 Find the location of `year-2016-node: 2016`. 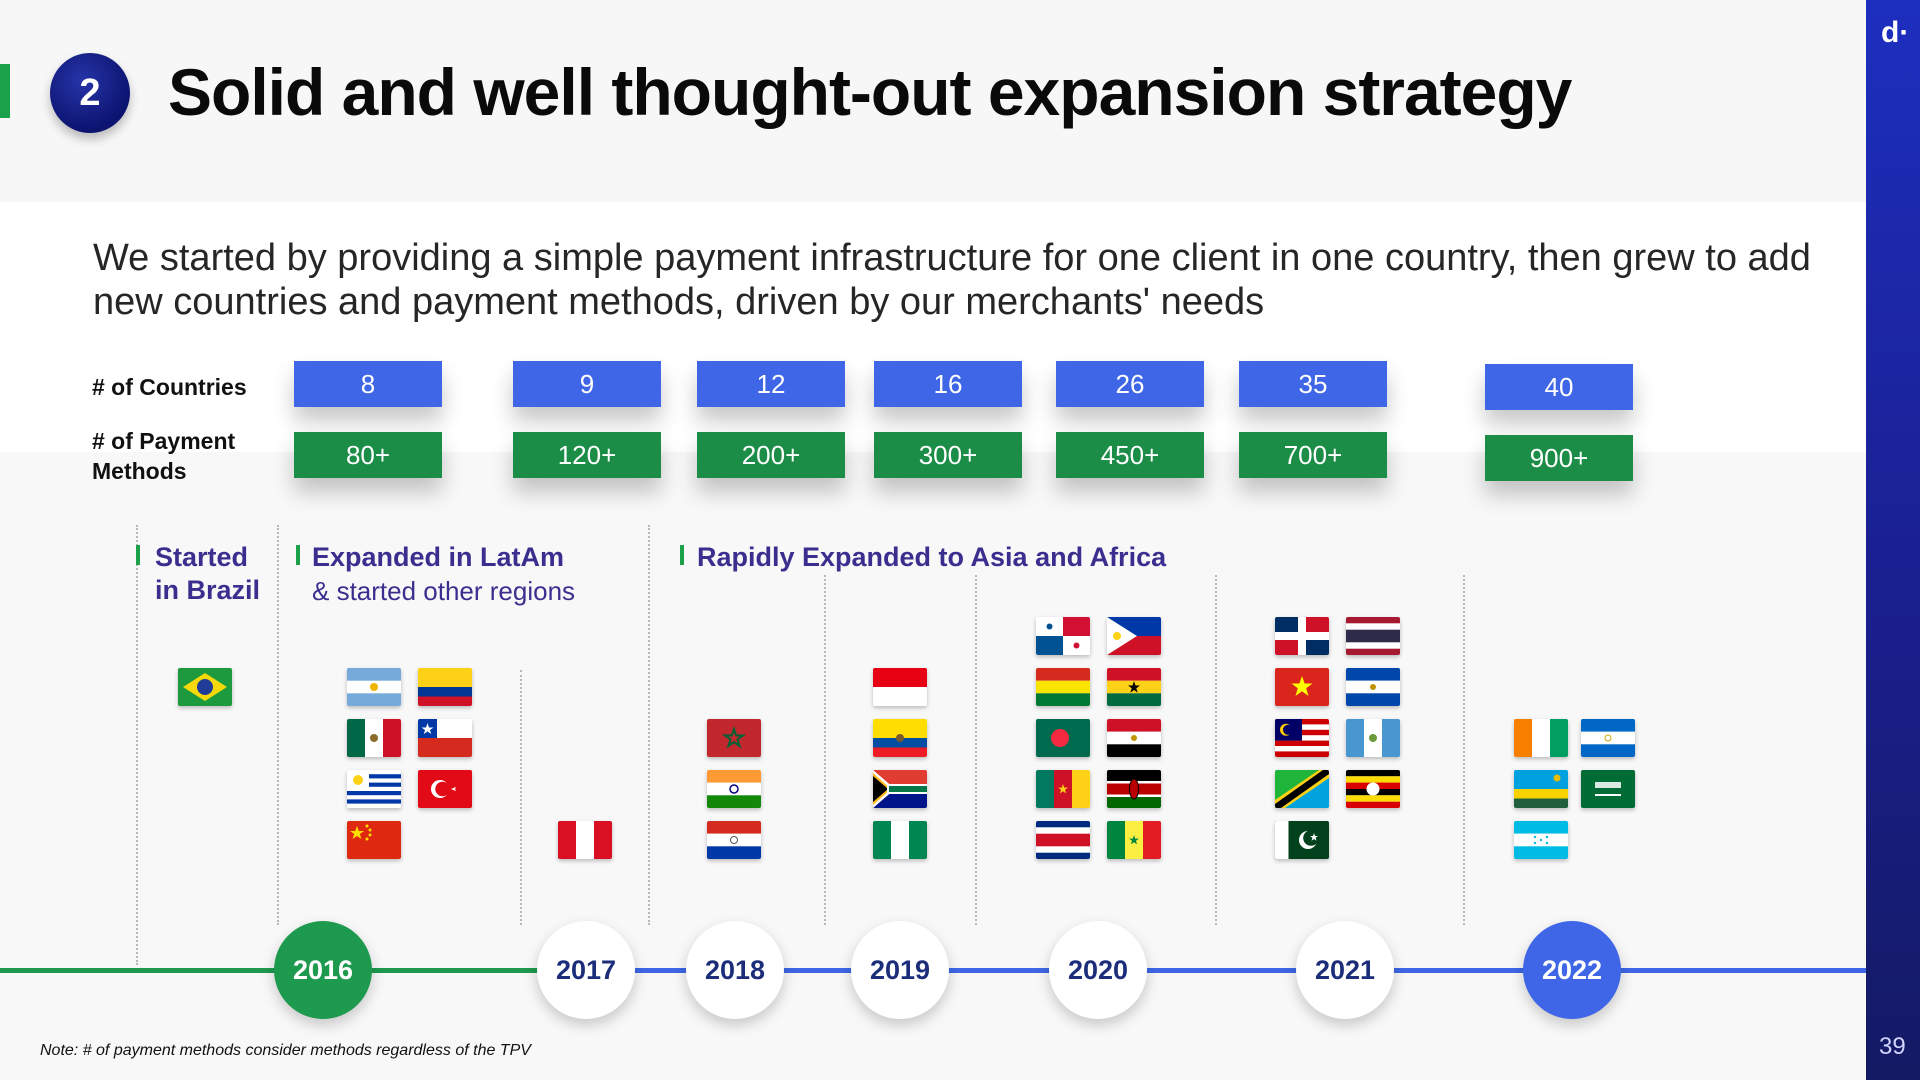

year-2016-node: 2016 is located at coordinates (323, 970).